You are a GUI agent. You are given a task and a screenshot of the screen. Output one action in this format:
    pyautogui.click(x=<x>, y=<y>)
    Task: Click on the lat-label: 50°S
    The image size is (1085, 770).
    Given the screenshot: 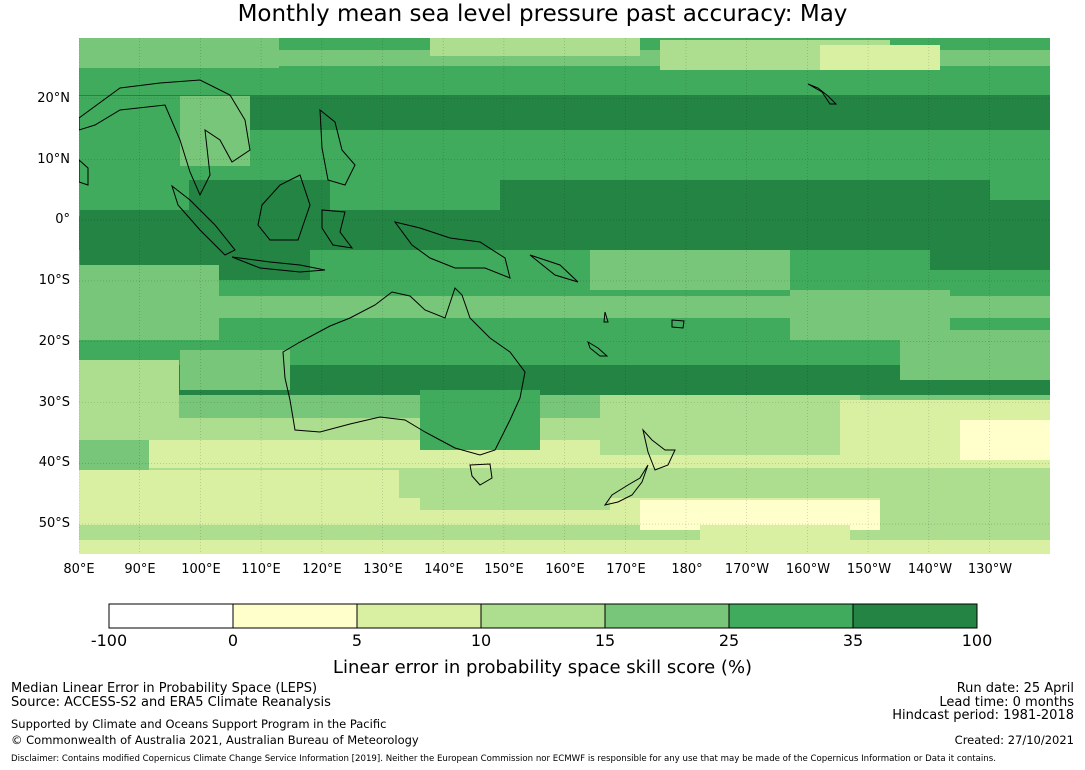 What is the action you would take?
    pyautogui.click(x=54, y=523)
    